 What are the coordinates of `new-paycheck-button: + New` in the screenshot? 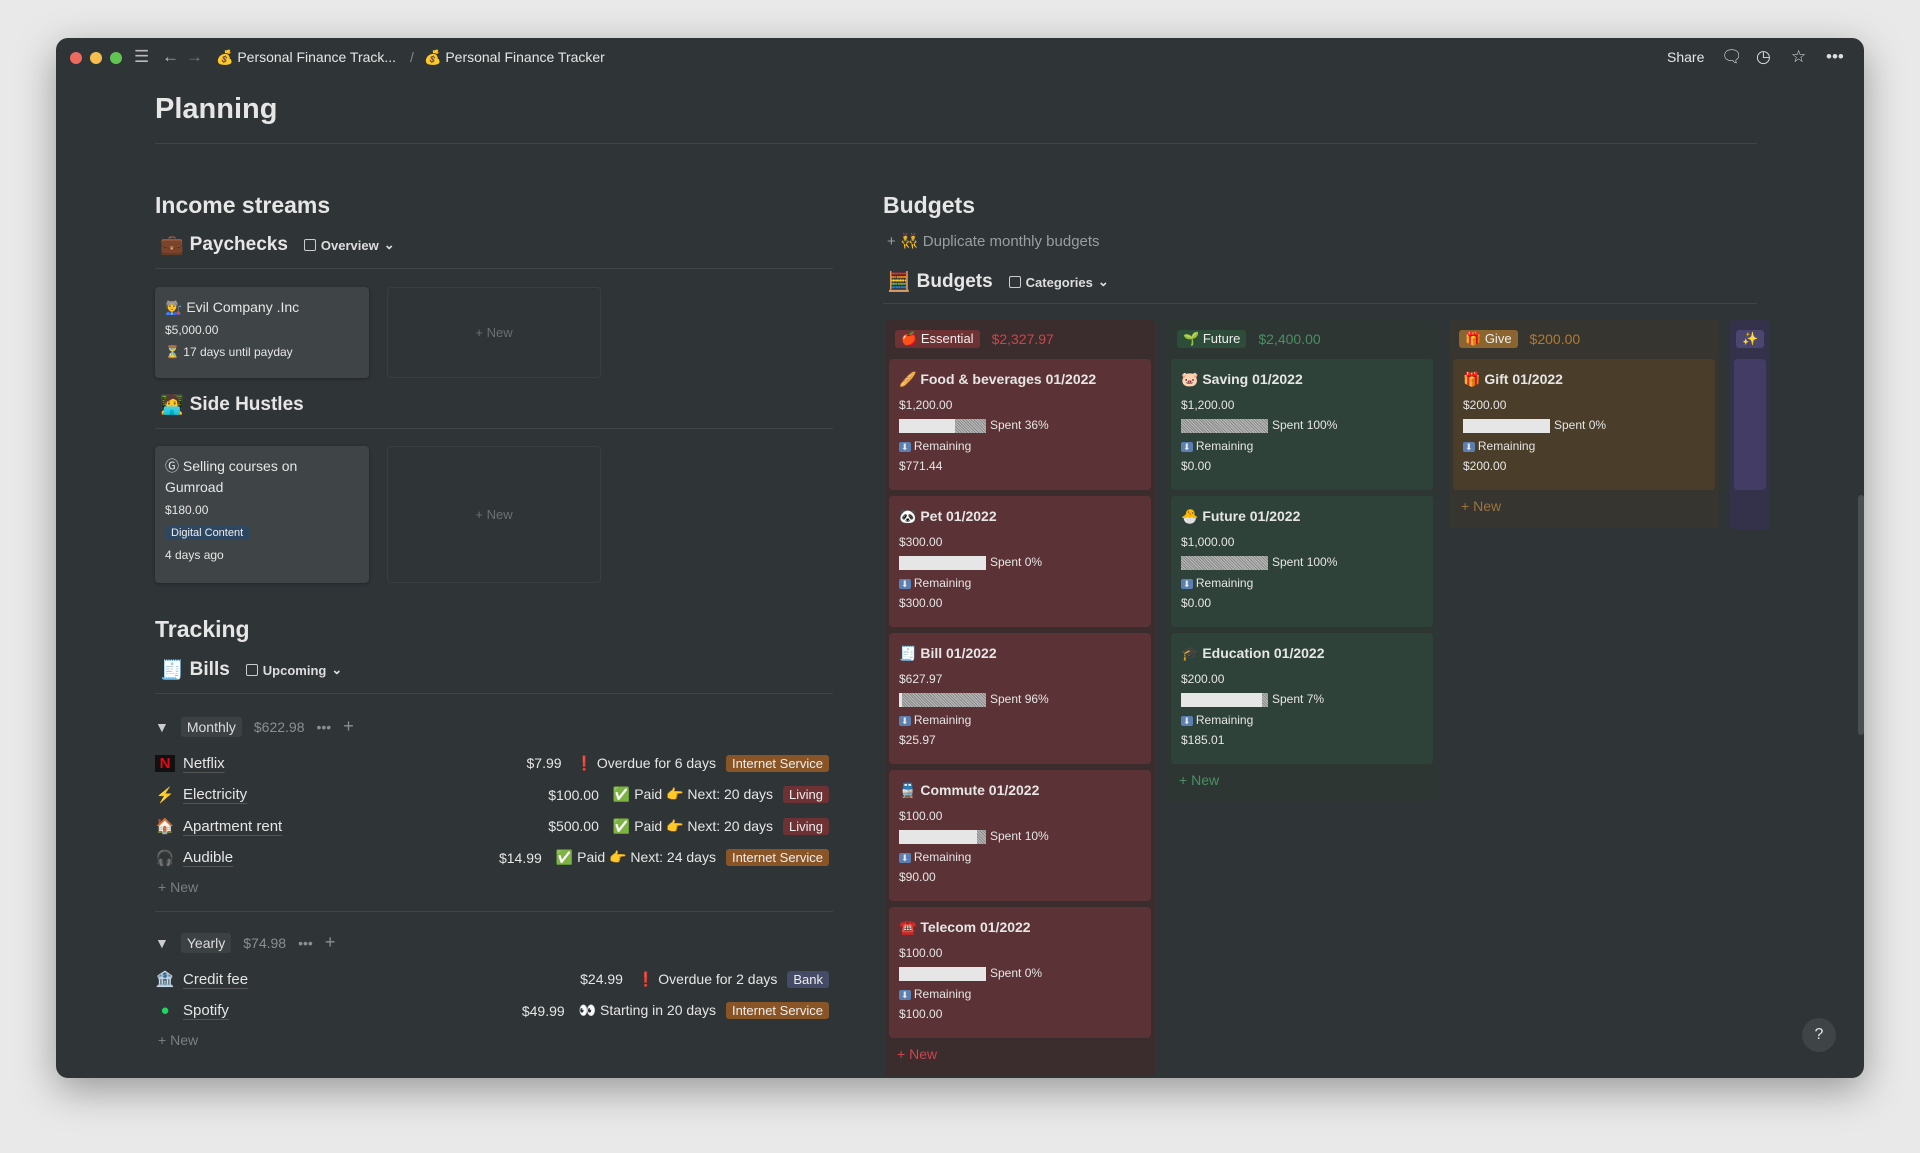 It's located at (494, 332).